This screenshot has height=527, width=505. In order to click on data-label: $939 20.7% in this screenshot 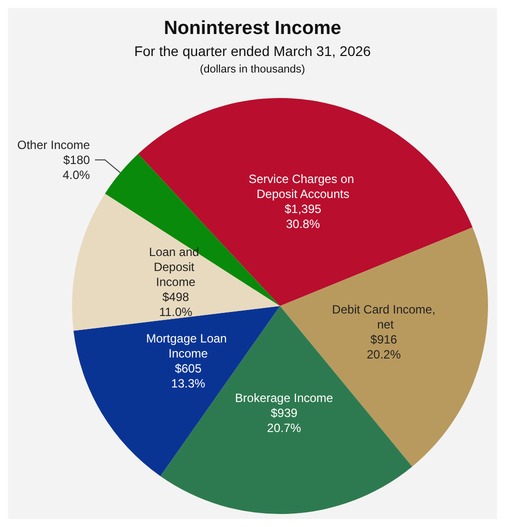, I will do `click(284, 420)`.